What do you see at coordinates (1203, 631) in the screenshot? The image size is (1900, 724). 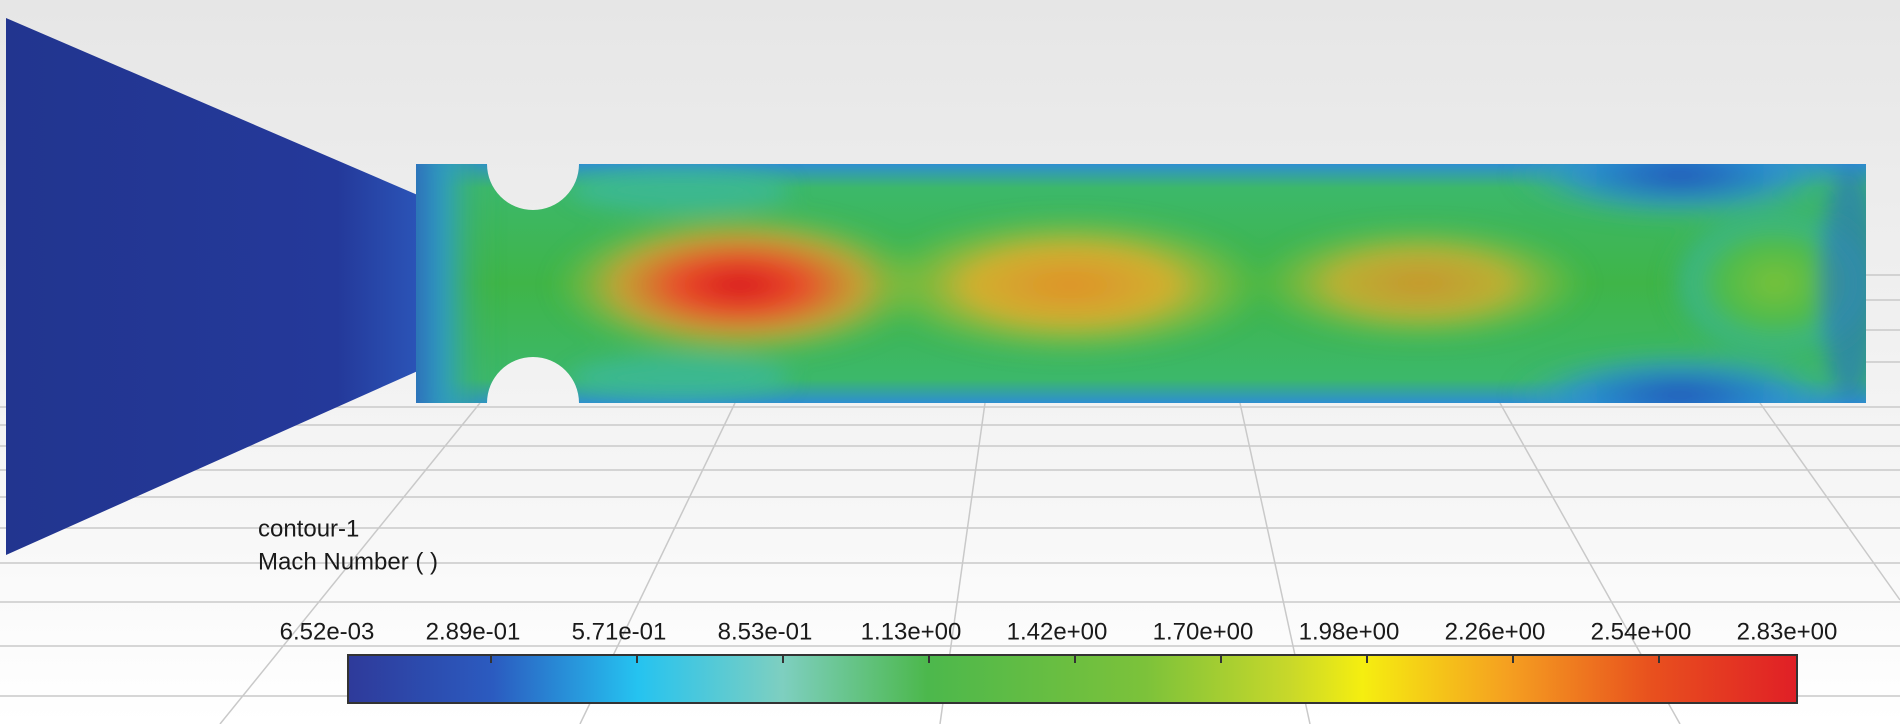 I see `colorbar-tick-label: 1.70e+00` at bounding box center [1203, 631].